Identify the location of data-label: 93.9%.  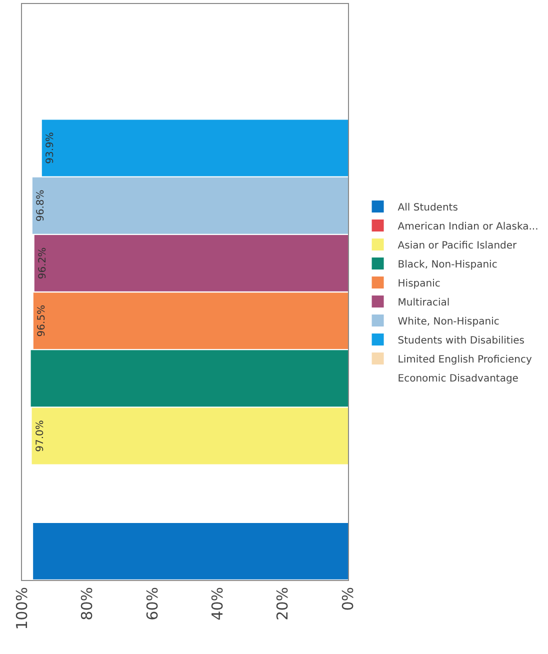
(50, 148).